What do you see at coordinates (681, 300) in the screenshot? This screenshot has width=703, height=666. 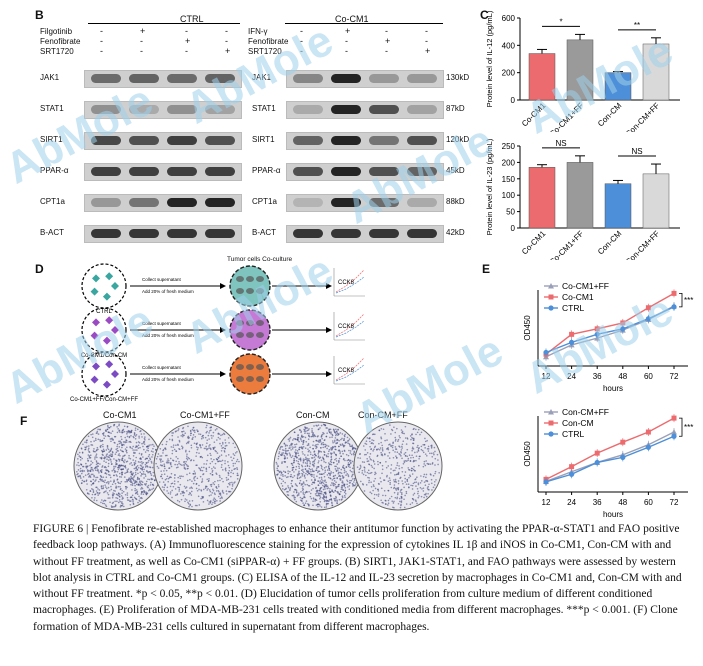 I see `significance-bracket` at bounding box center [681, 300].